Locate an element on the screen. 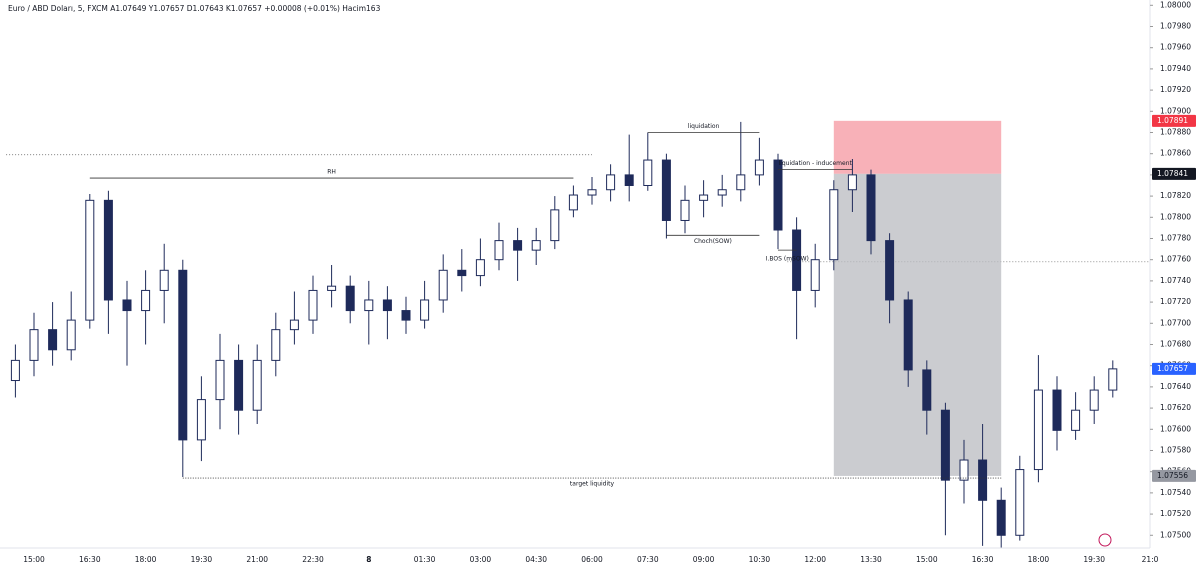 This screenshot has width=1200, height=572. y-tick-label: 1.07580 is located at coordinates (1175, 449).